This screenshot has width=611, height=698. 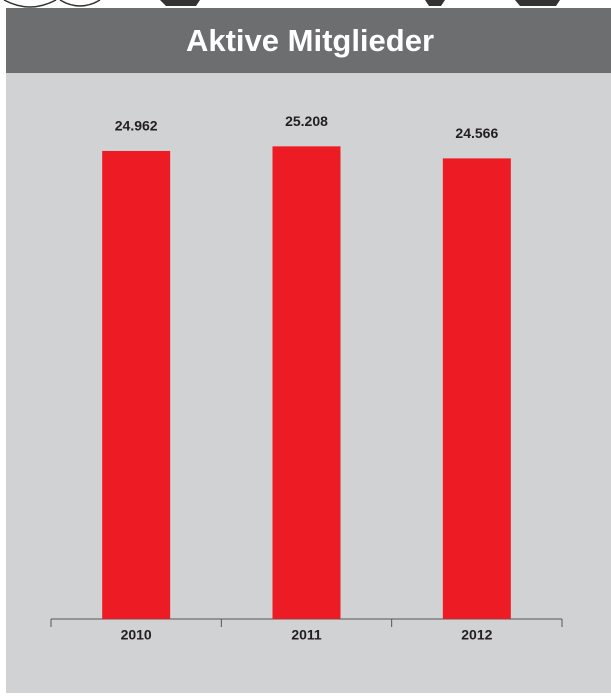 I want to click on x-tick-label: 2010, so click(x=136, y=635).